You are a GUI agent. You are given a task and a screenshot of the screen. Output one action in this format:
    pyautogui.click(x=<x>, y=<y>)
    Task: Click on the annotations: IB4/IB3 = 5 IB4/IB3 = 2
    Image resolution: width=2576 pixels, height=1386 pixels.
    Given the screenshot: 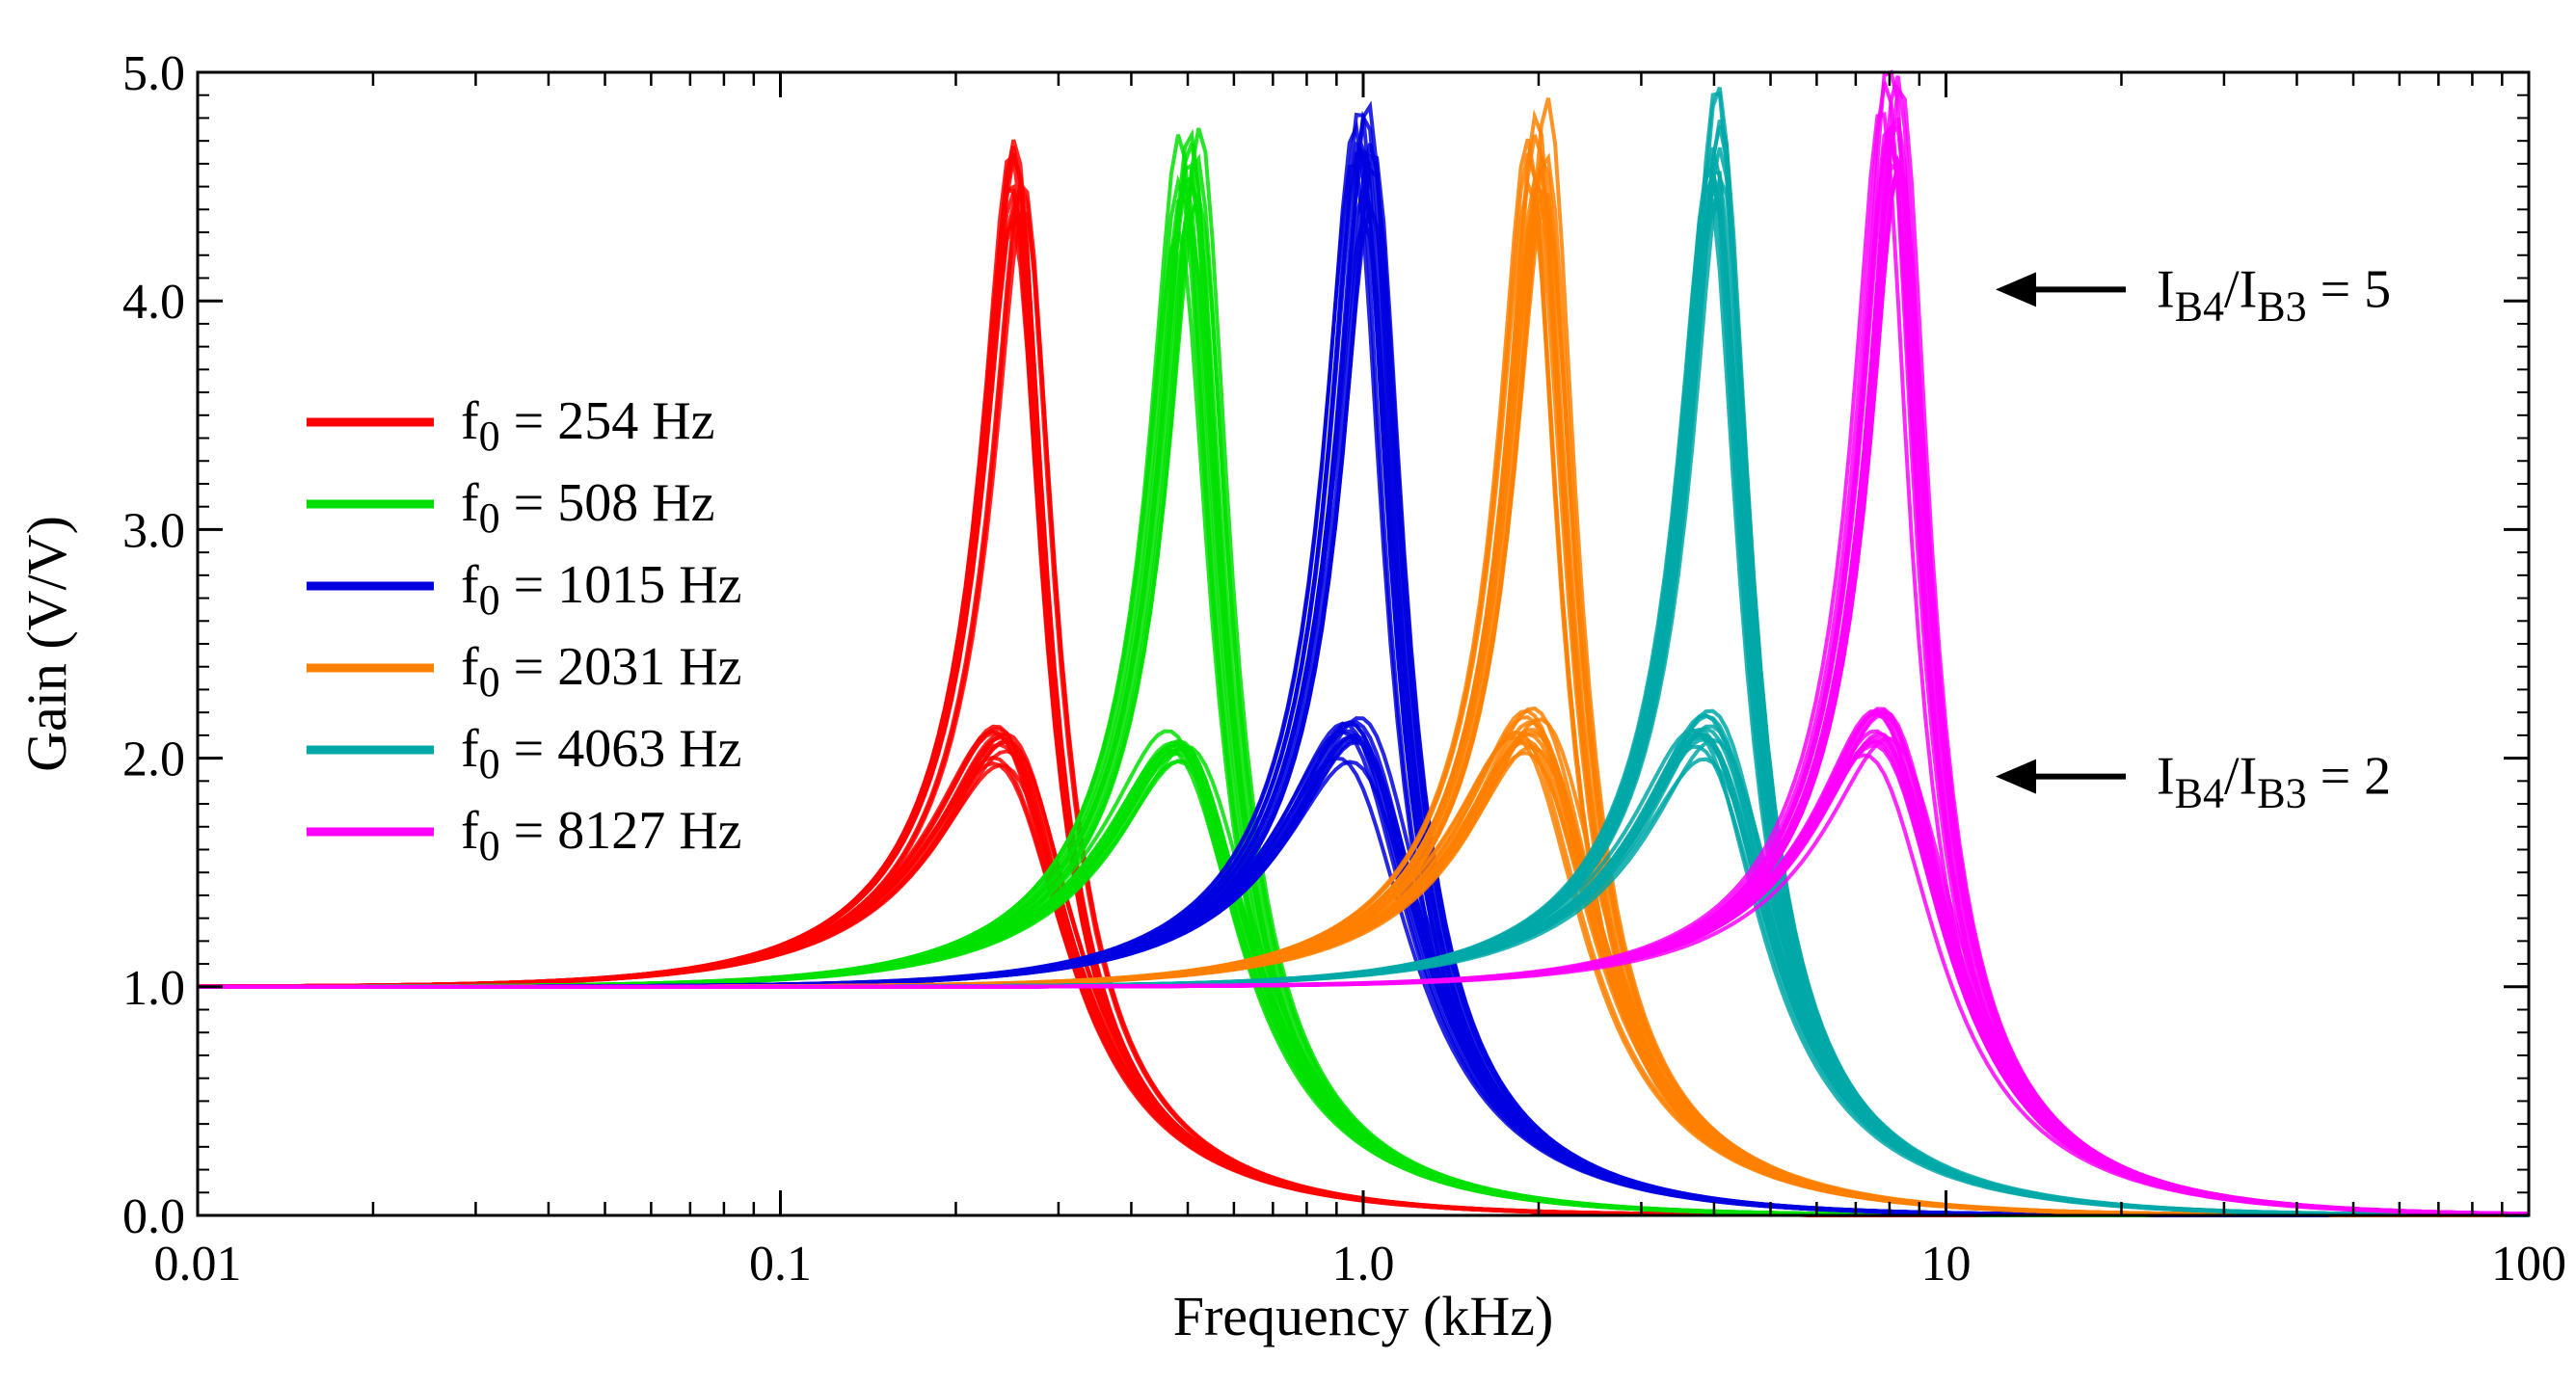 What is the action you would take?
    pyautogui.click(x=2193, y=538)
    